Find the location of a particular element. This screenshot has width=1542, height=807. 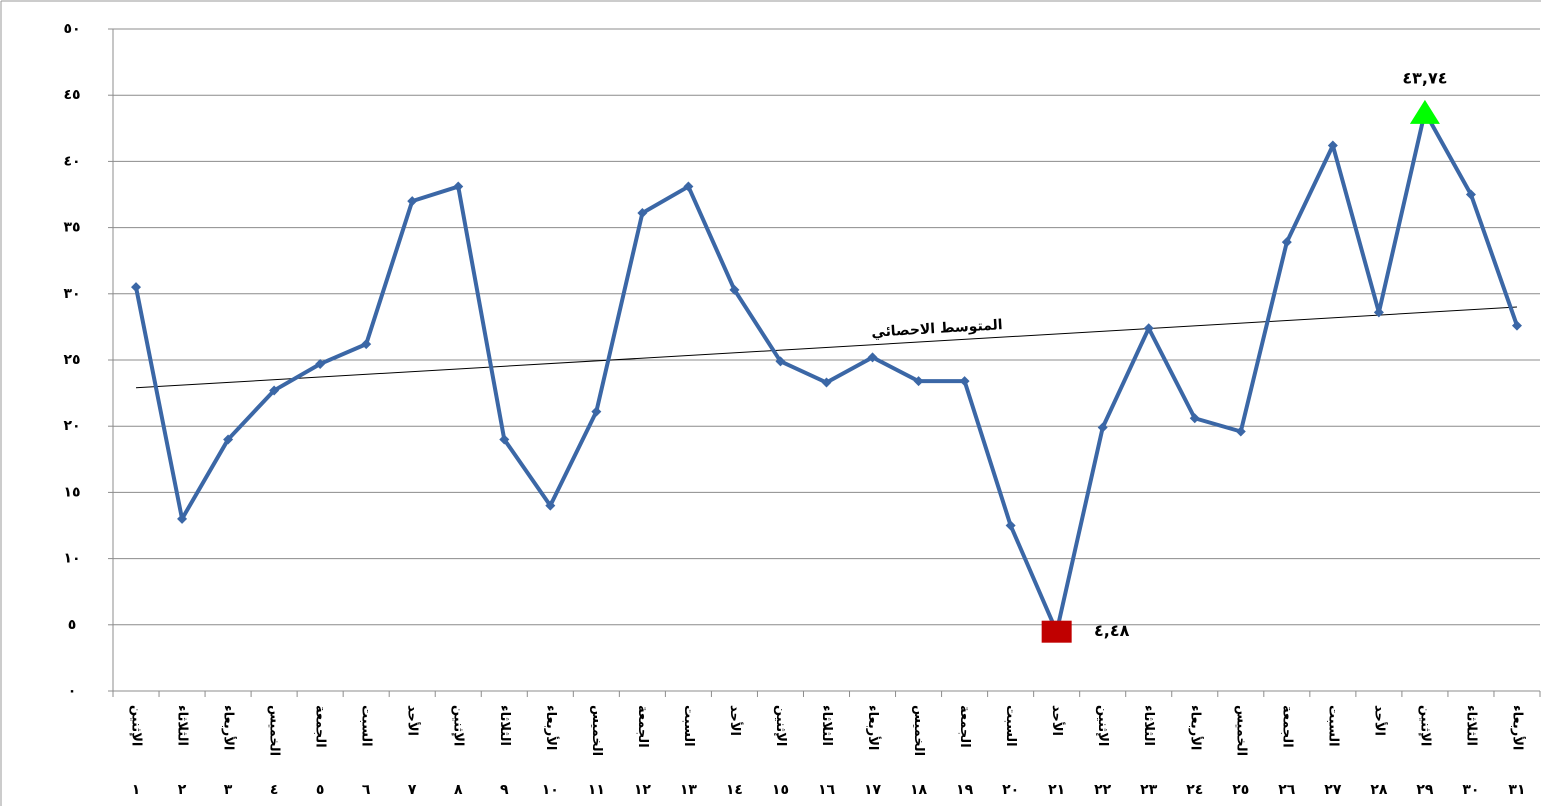

day-number: ٦ is located at coordinates (366, 790).